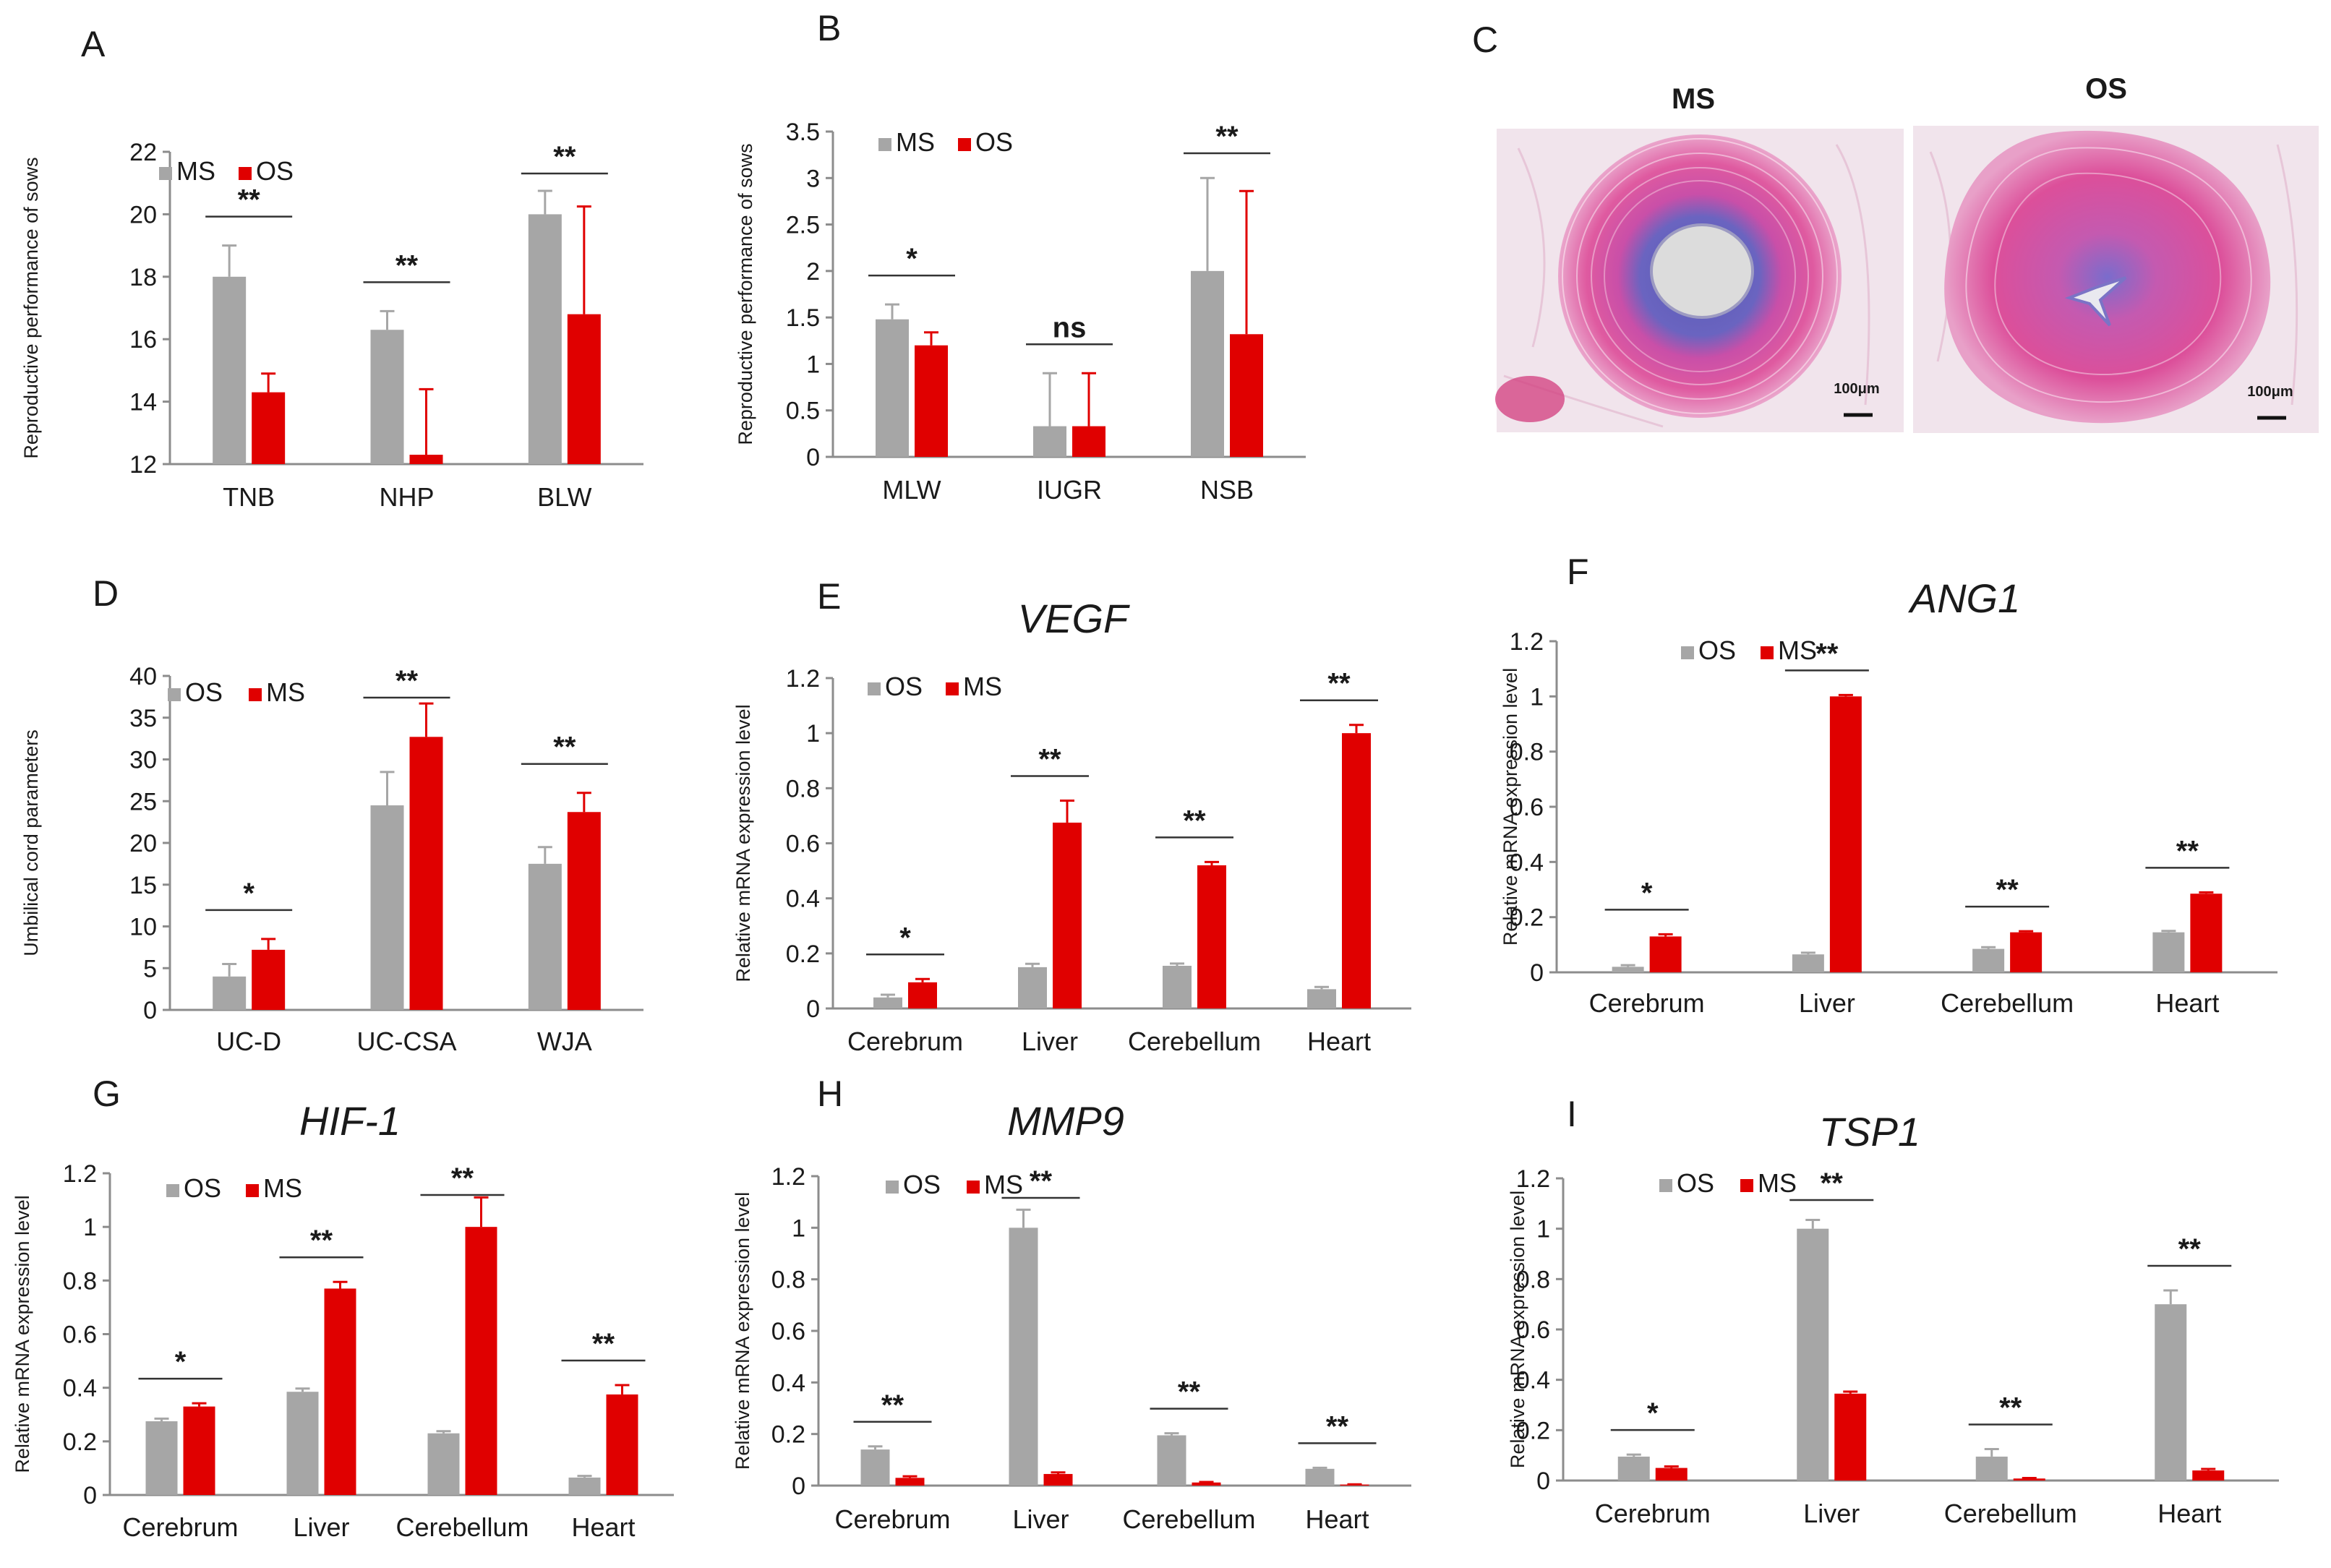 This screenshot has width=2331, height=1568. What do you see at coordinates (746, 294) in the screenshot?
I see `y-axis-label: Reproductive performance of sows` at bounding box center [746, 294].